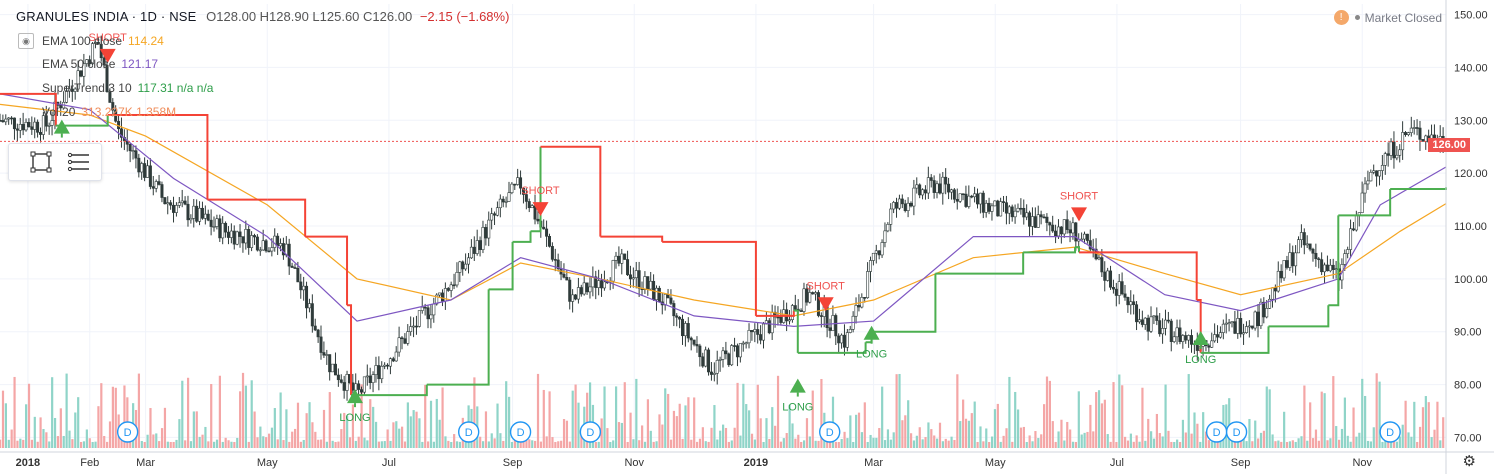  I want to click on indicator-ema50: EMA 50 close 121.17, so click(100, 64).